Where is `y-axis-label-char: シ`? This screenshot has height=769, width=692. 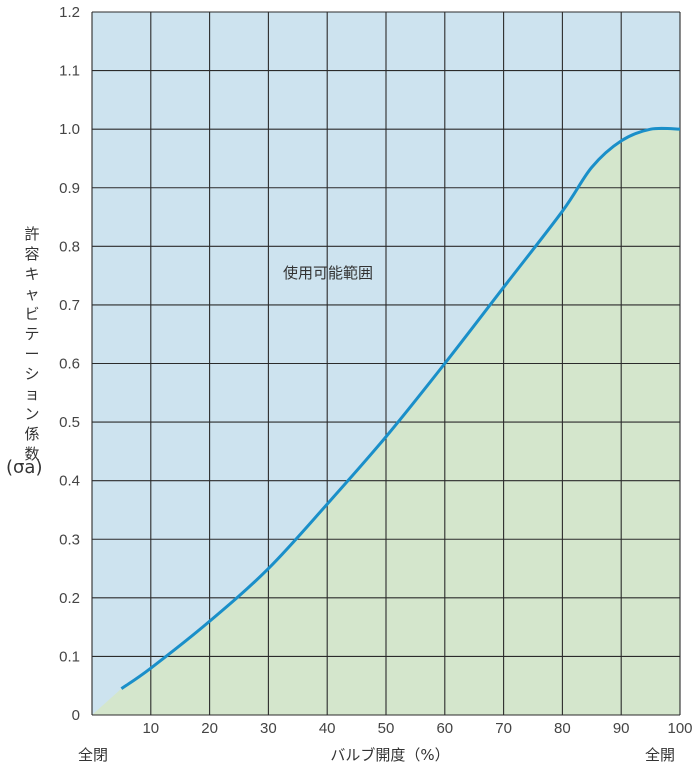
y-axis-label-char: シ is located at coordinates (32, 374).